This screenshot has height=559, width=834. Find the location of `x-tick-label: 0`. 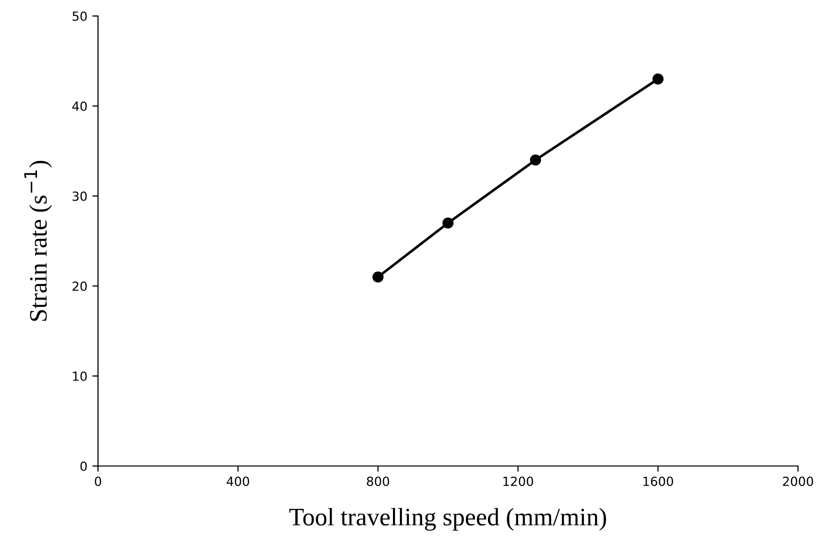

x-tick-label: 0 is located at coordinates (98, 481).